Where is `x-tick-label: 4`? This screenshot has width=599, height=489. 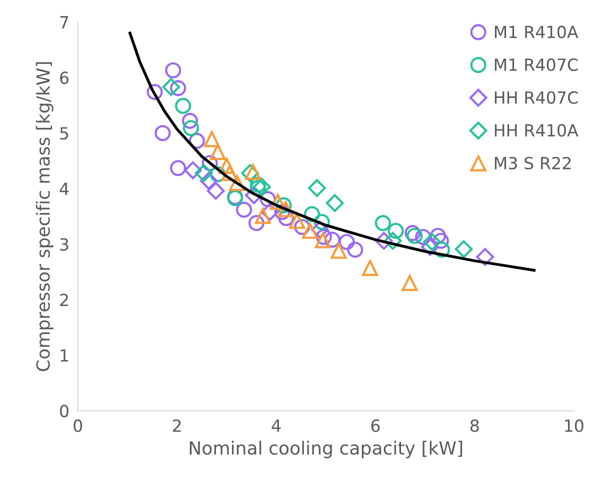 x-tick-label: 4 is located at coordinates (276, 426).